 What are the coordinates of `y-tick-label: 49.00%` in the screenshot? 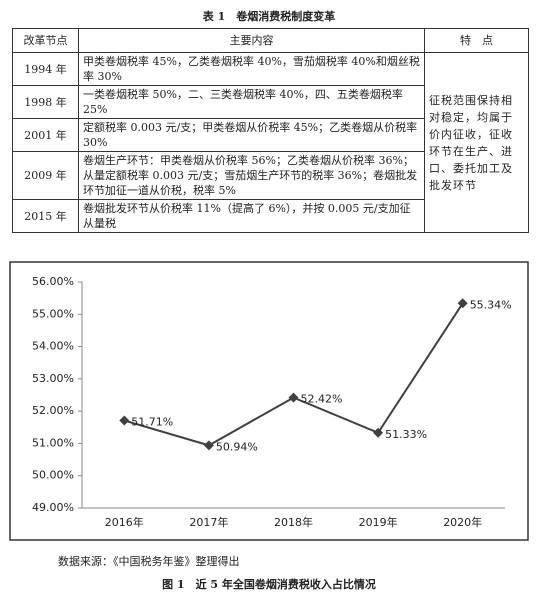 It's located at (53, 507).